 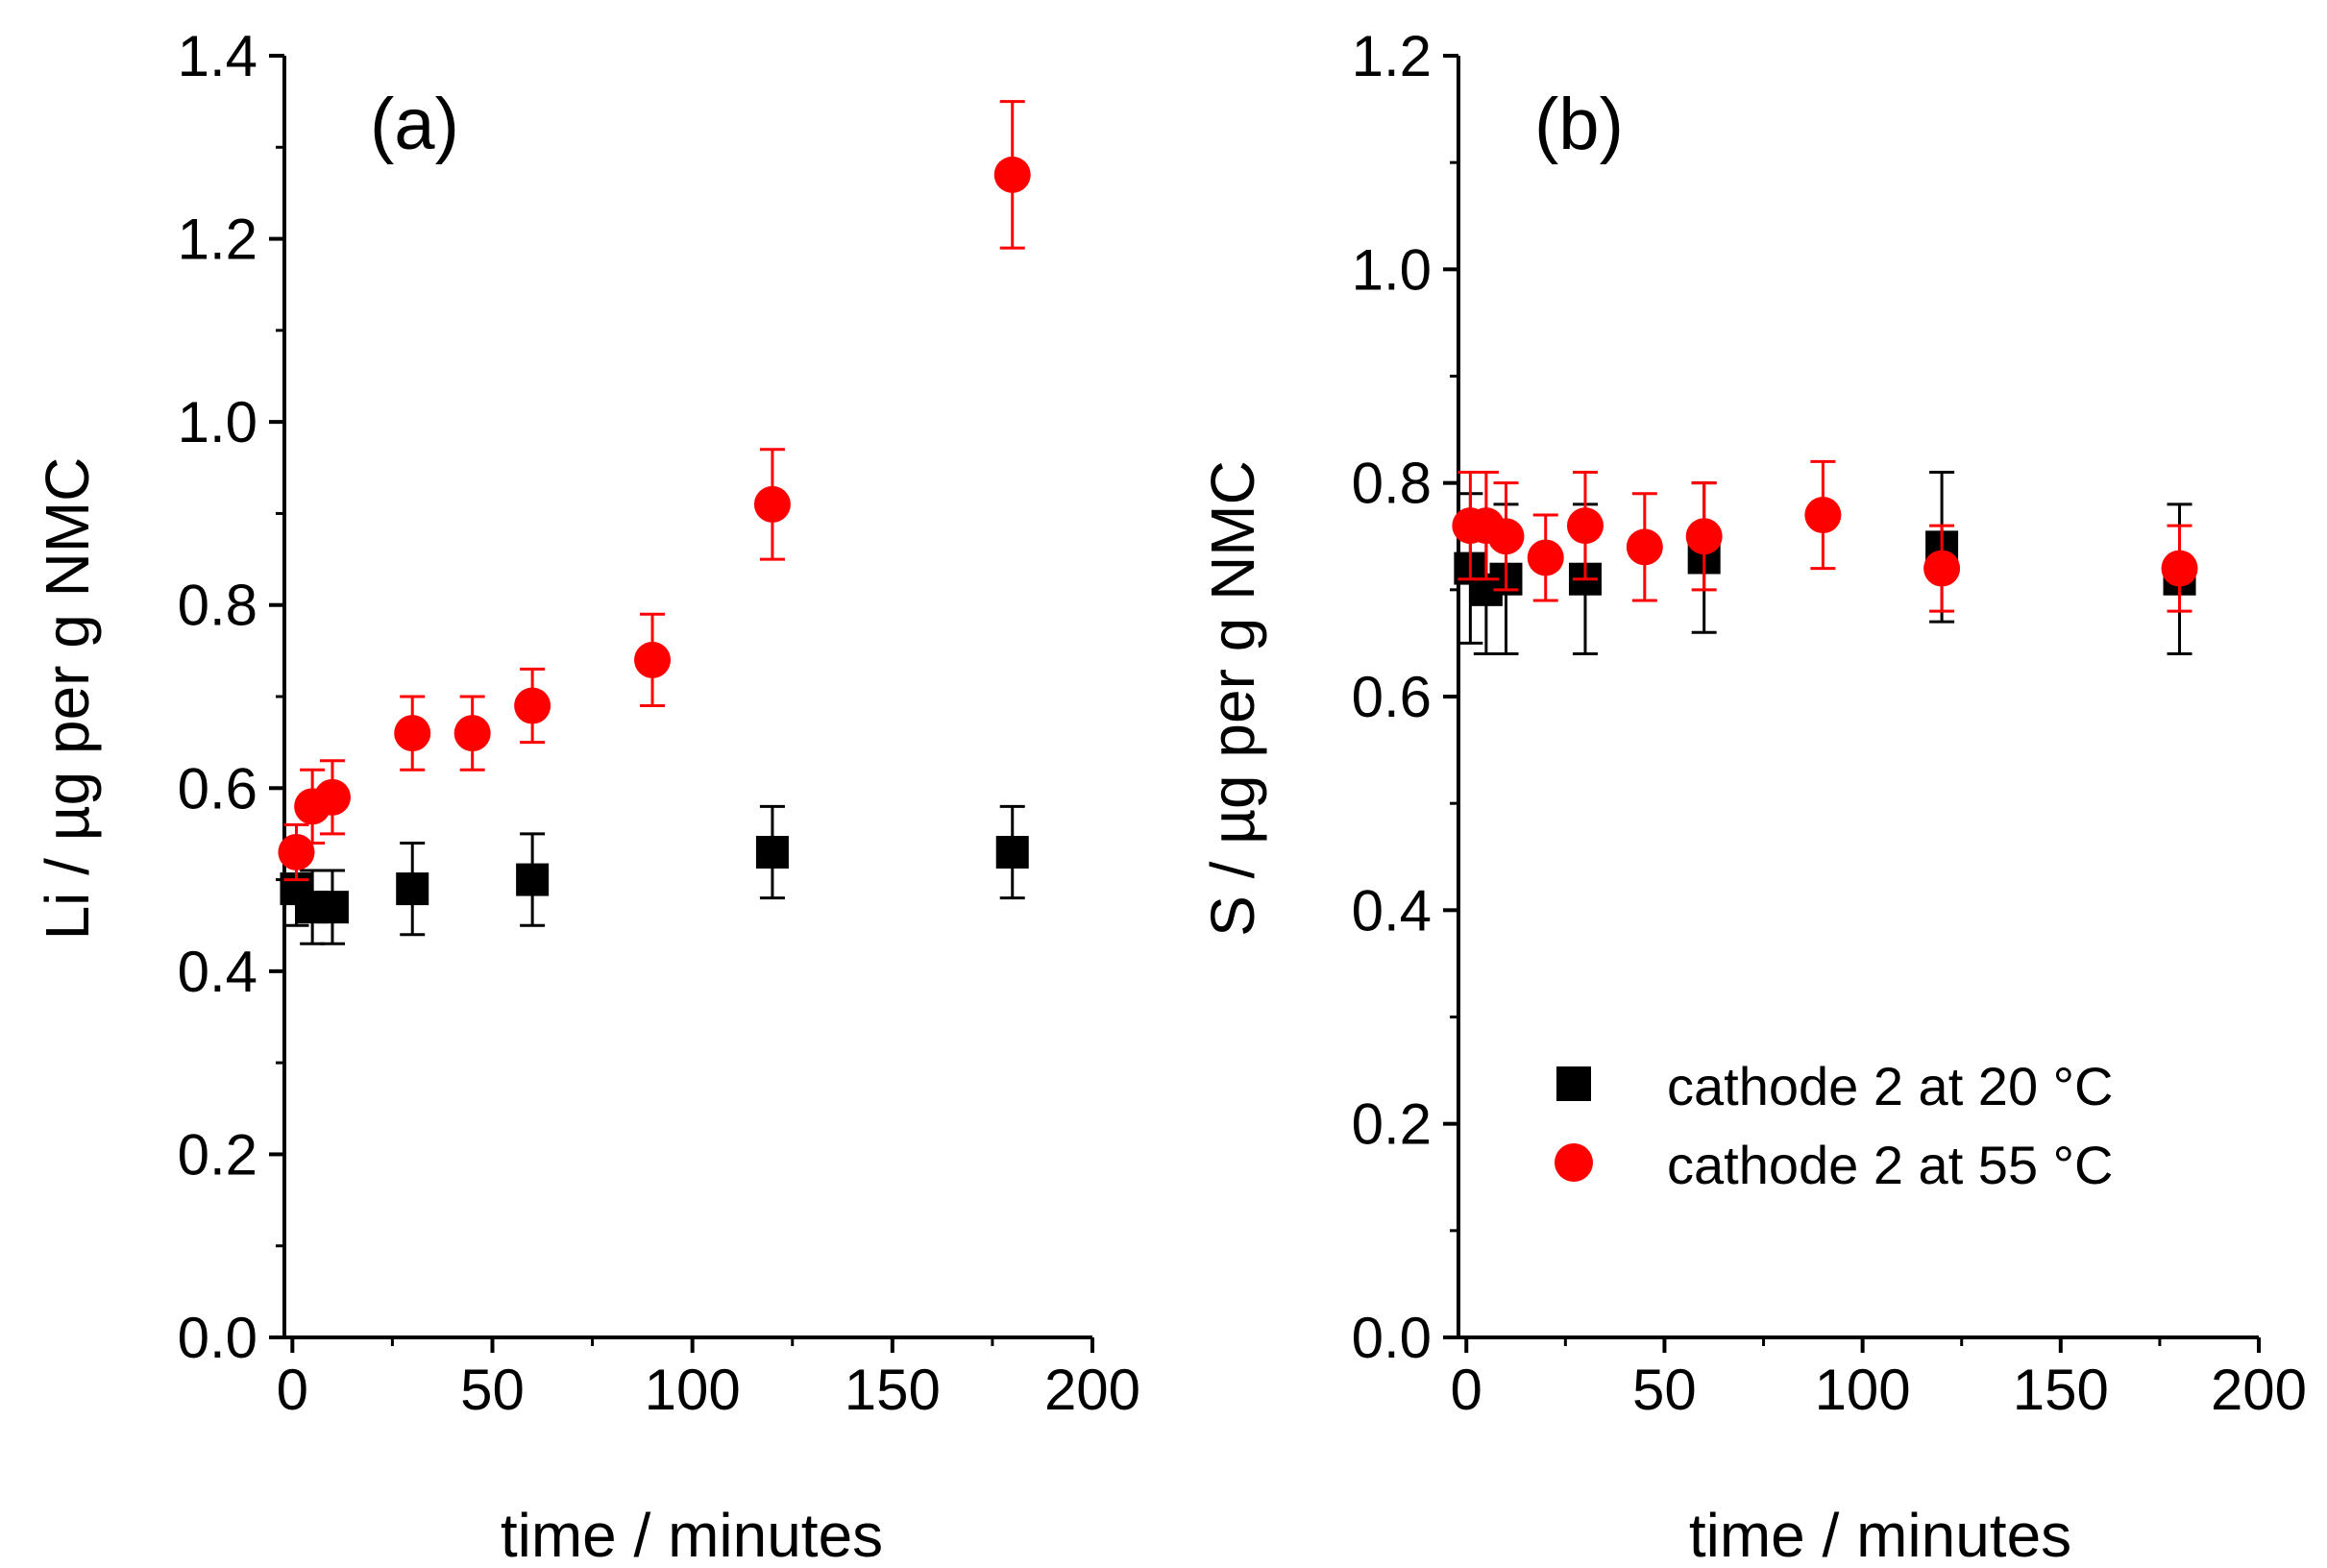 What do you see at coordinates (217, 56) in the screenshot?
I see `y-tick-label: 1.4` at bounding box center [217, 56].